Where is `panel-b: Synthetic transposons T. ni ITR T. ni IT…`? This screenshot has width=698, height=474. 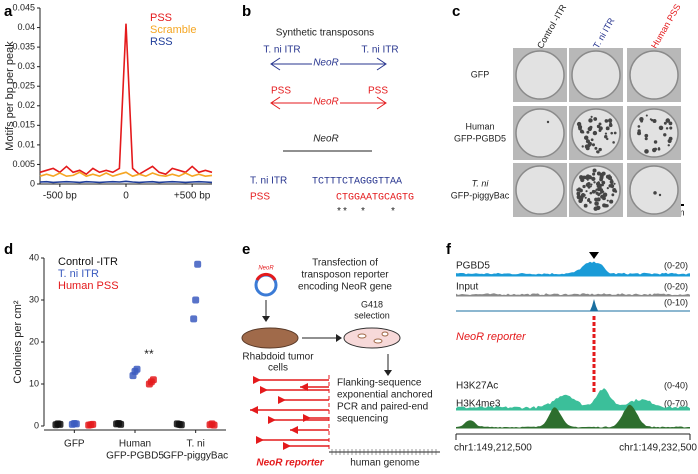
panel-b: Synthetic transposons T. ni ITR T. ni IT… is located at coordinates (332, 123).